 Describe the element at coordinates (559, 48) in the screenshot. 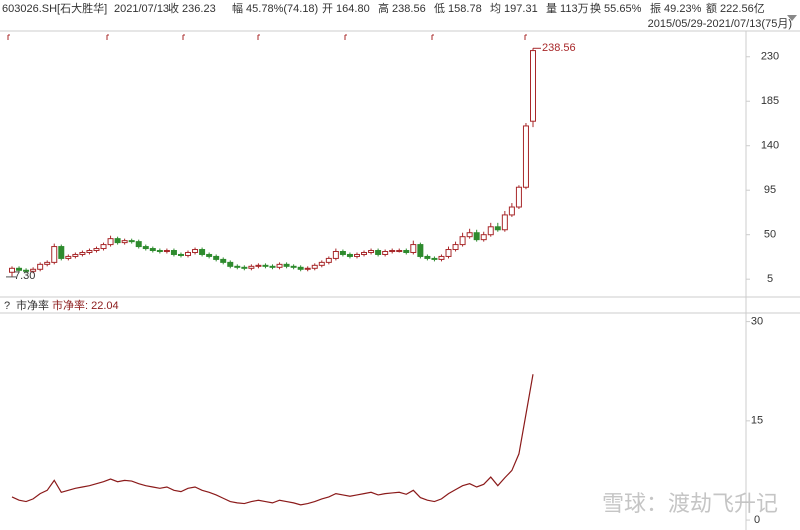

I see `max-annotation: 238.56` at that location.